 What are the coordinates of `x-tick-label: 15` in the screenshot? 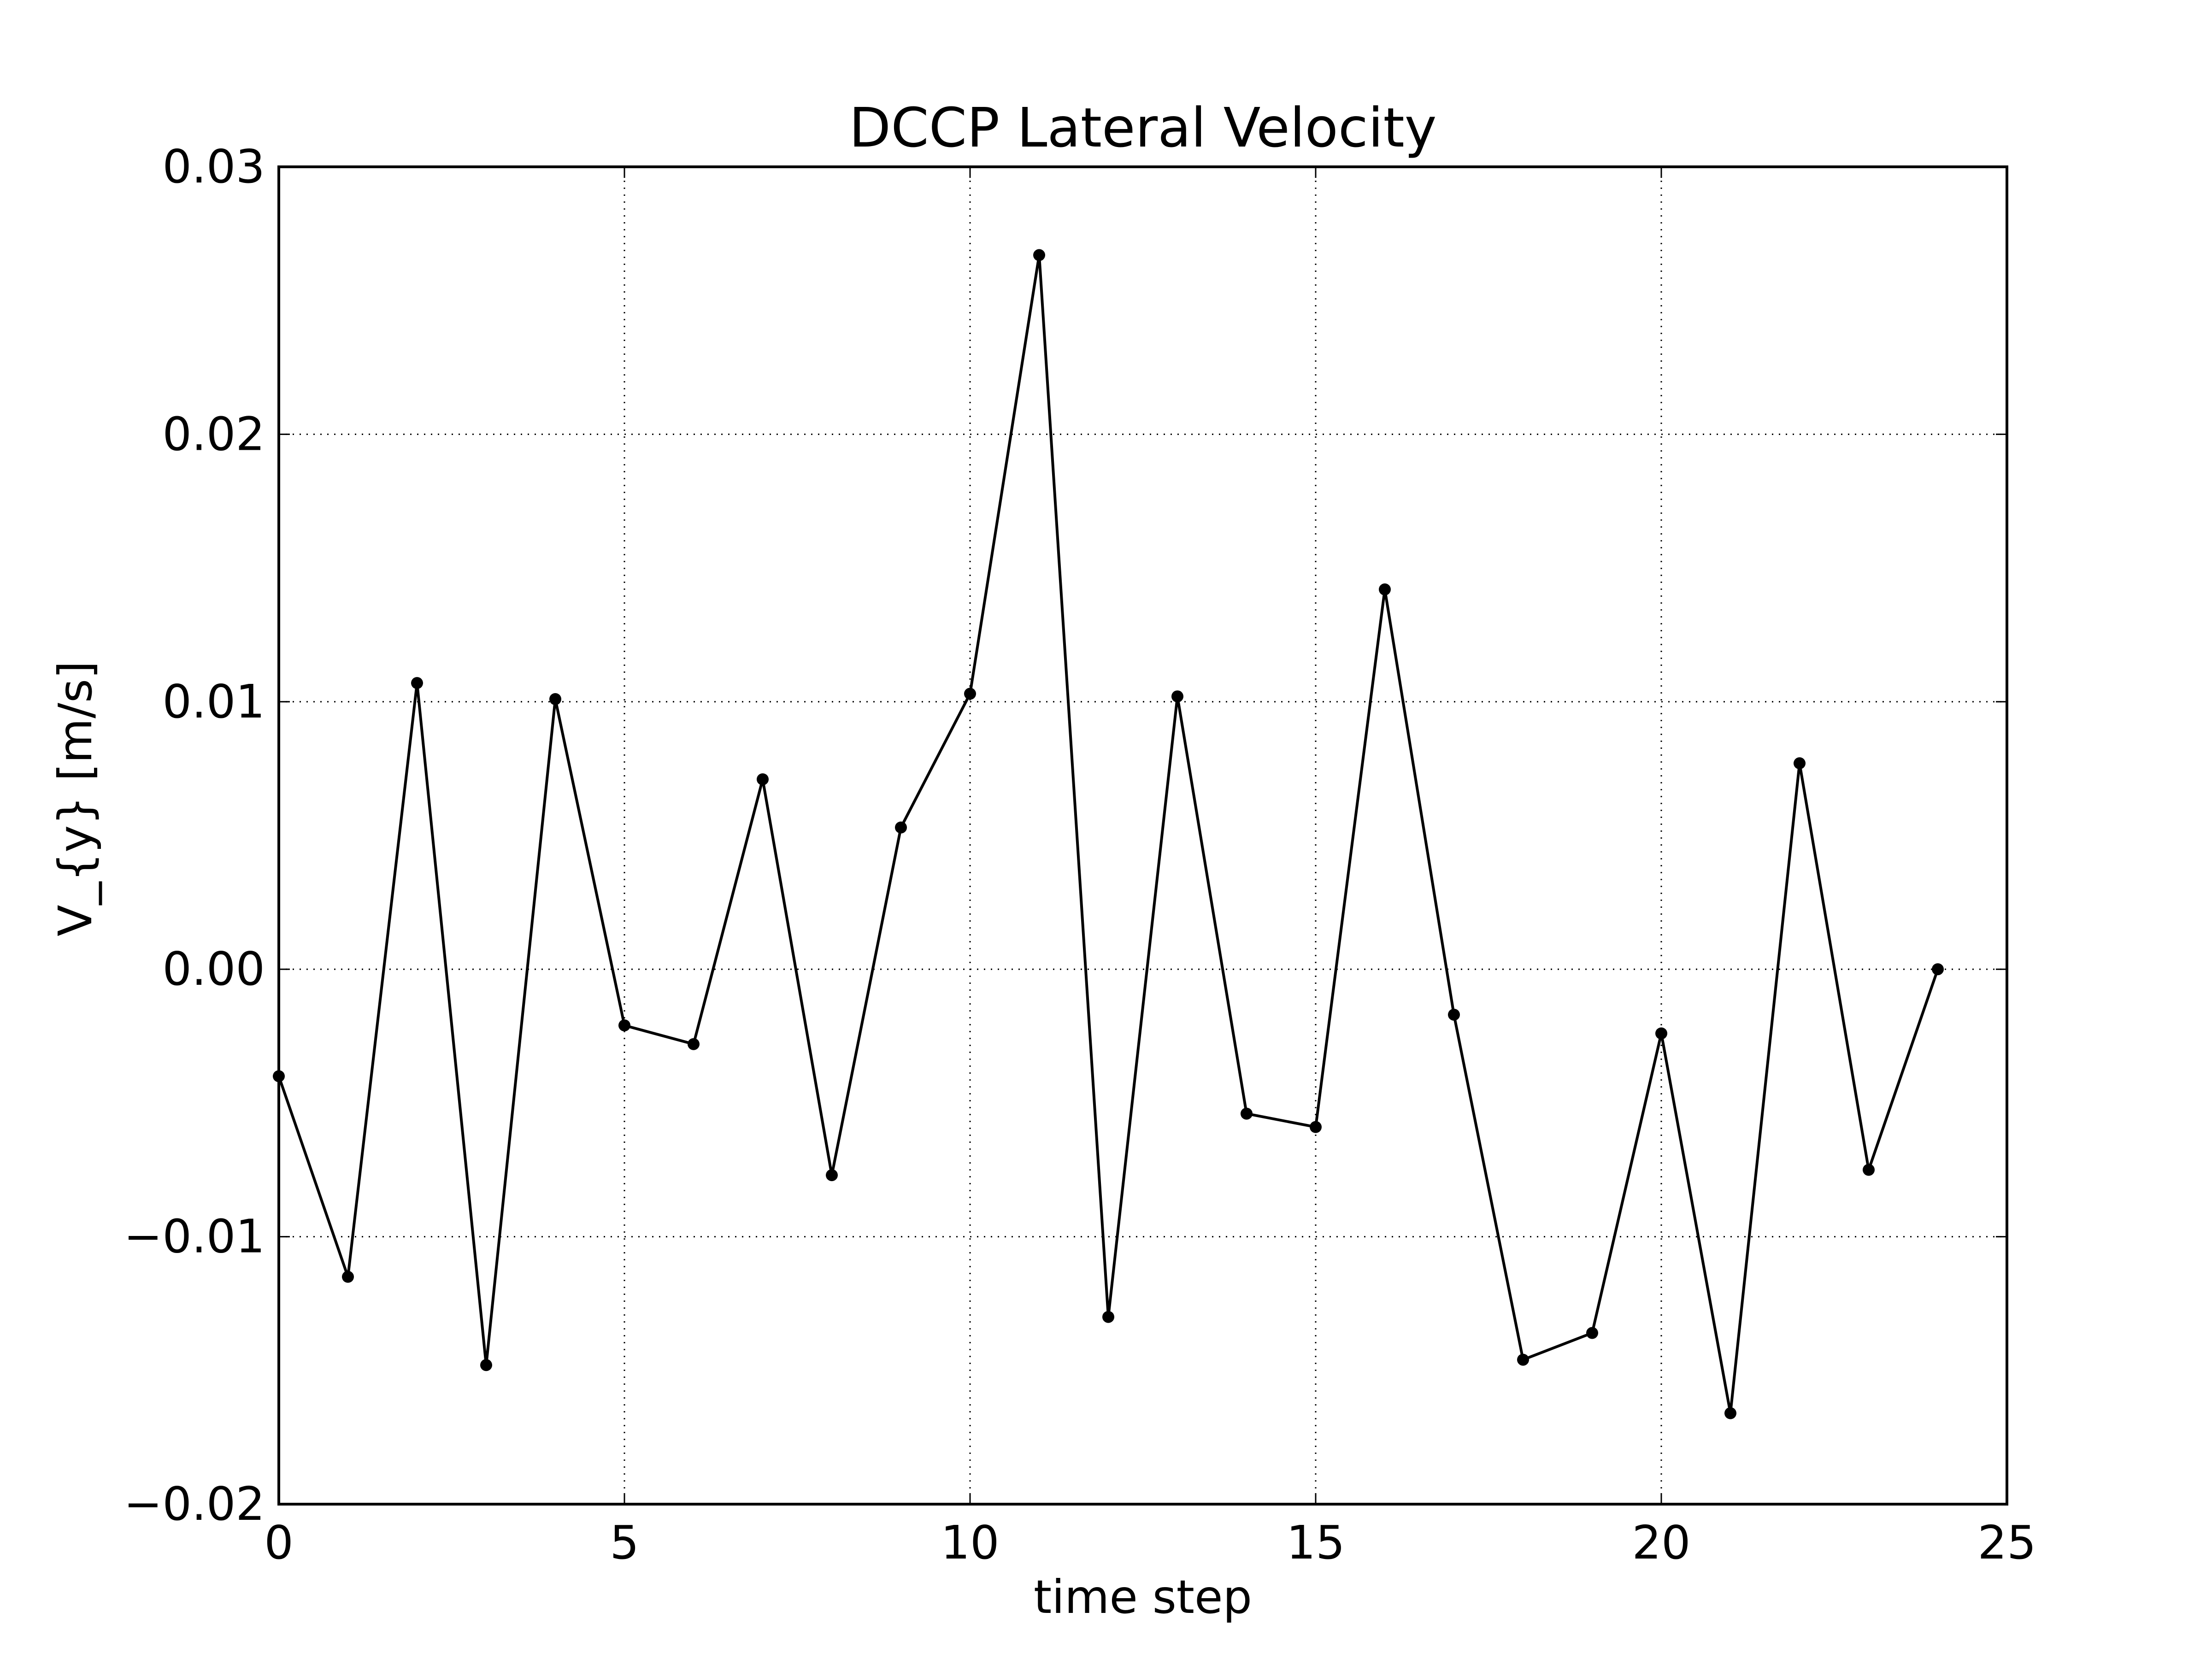 It's located at (1315, 1543).